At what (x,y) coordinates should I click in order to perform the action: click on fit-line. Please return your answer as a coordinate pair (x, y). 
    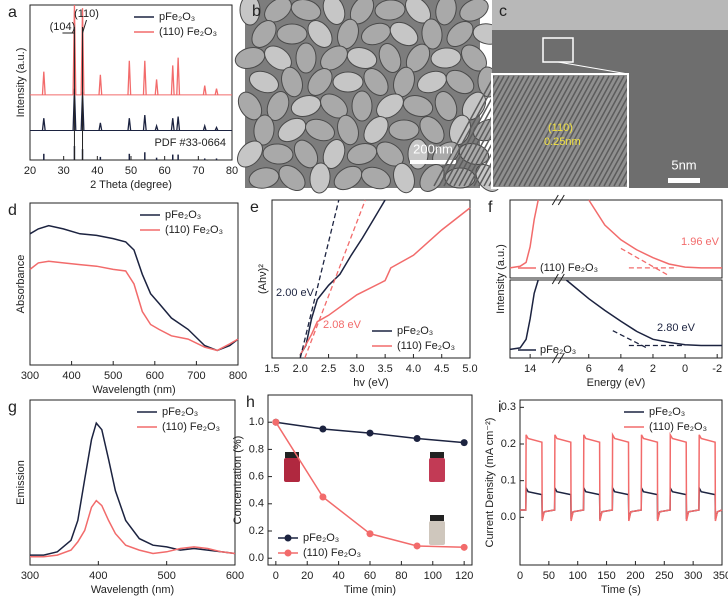
    Looking at the image, I should click on (319, 279).